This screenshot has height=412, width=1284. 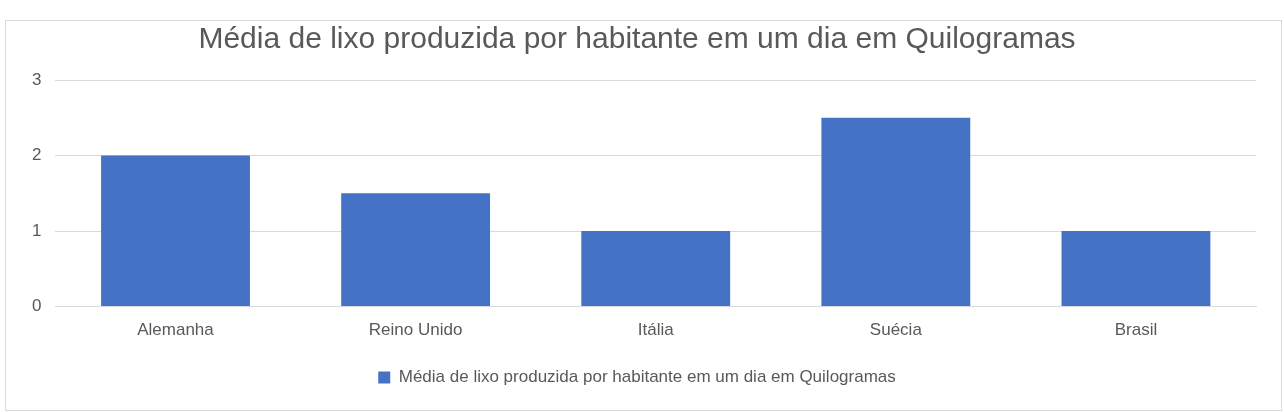 What do you see at coordinates (36, 306) in the screenshot?
I see `y-tick-label: 0` at bounding box center [36, 306].